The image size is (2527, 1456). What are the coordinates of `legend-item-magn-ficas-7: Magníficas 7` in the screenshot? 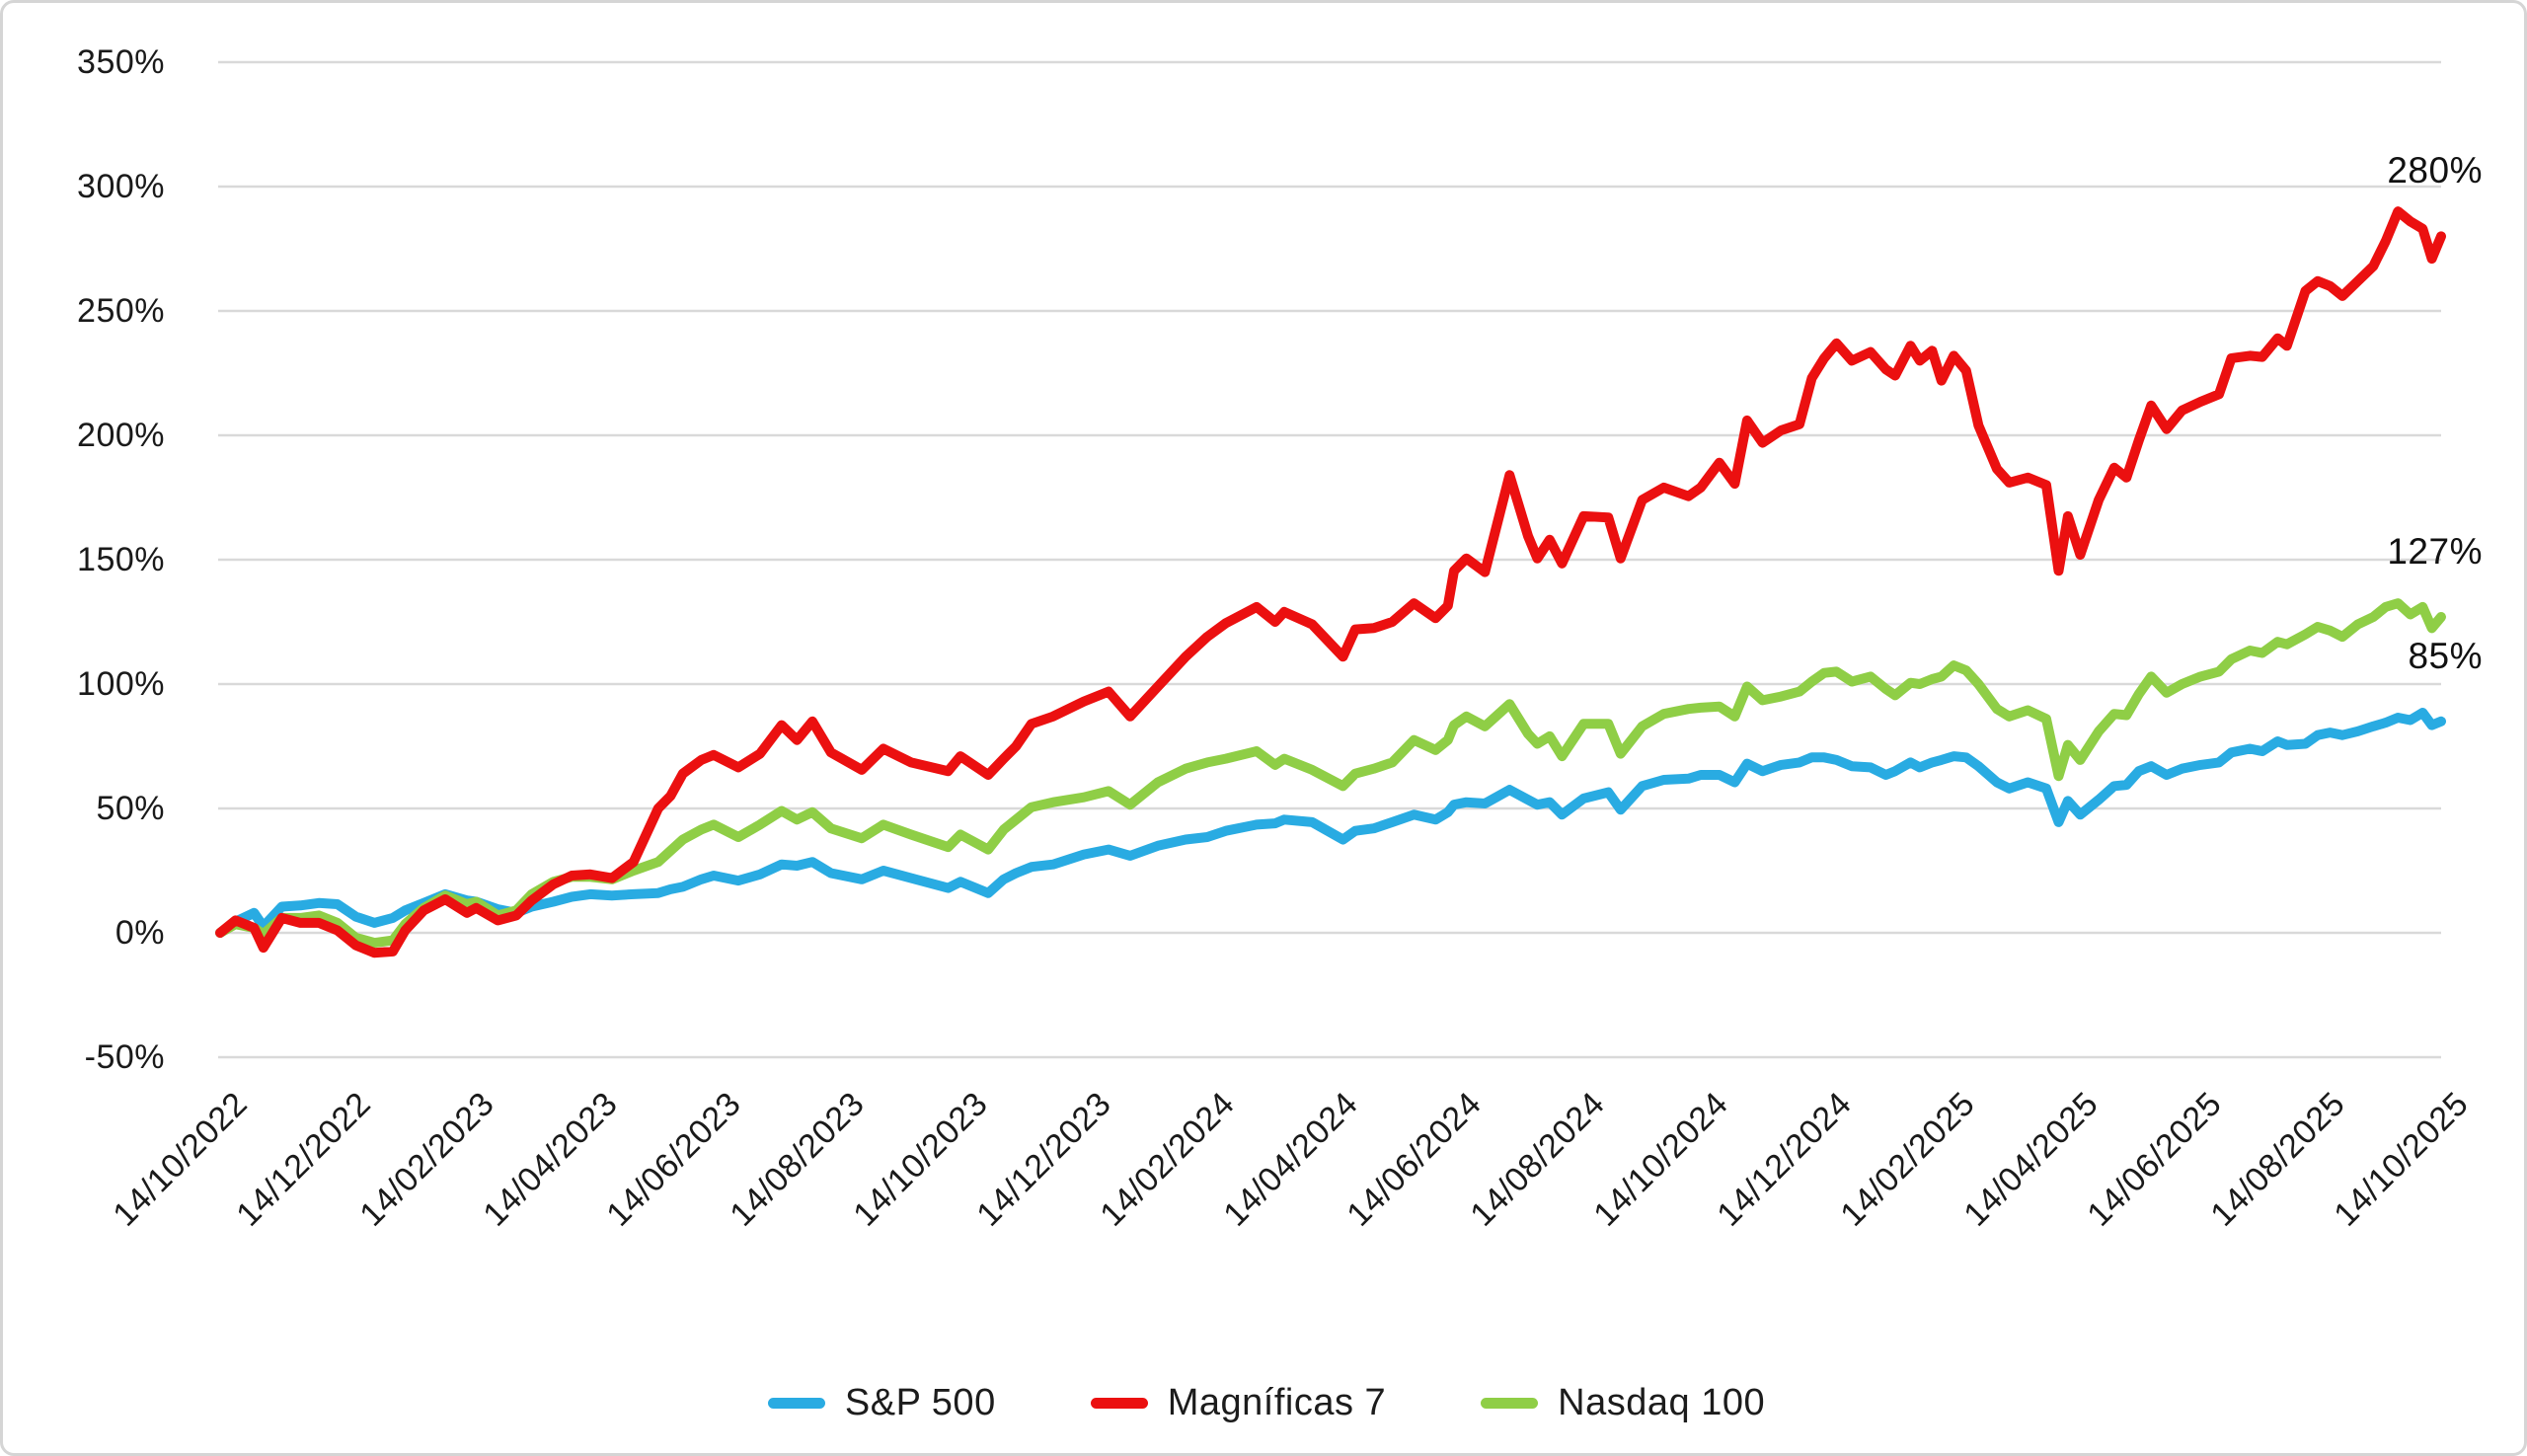 It's located at (1238, 1402).